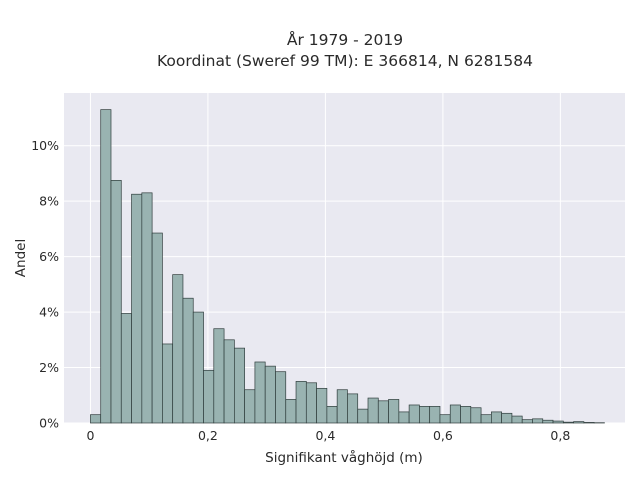  Describe the element at coordinates (208, 435) in the screenshot. I see `x-tick-label: 0,2` at that location.